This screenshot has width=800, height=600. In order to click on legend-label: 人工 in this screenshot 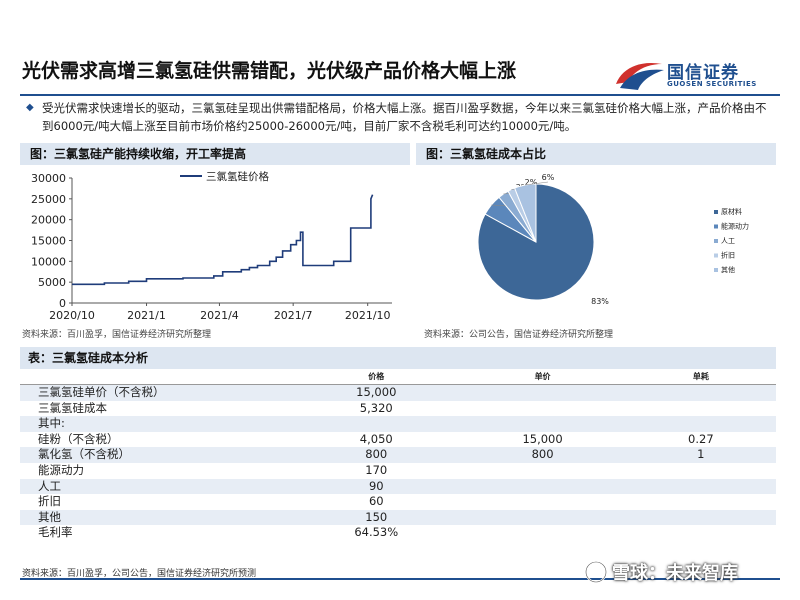, I will do `click(728, 241)`.